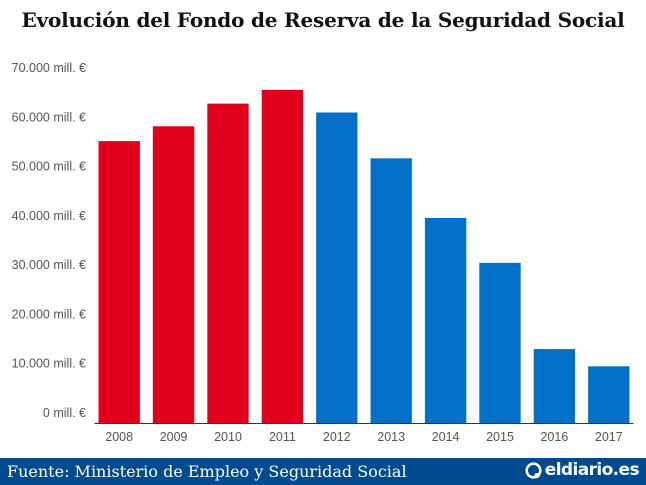 Image resolution: width=646 pixels, height=485 pixels. What do you see at coordinates (282, 256) in the screenshot?
I see `bar-2011` at bounding box center [282, 256].